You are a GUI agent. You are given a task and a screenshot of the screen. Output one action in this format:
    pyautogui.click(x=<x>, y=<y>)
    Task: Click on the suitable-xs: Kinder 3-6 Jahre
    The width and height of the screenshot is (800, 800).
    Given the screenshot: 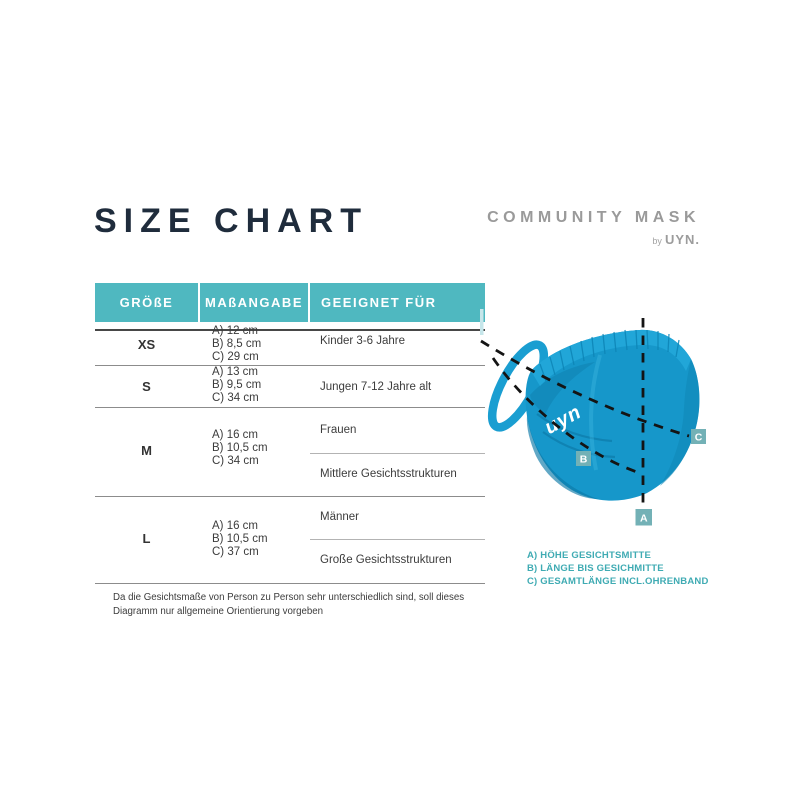 What is the action you would take?
    pyautogui.click(x=363, y=341)
    